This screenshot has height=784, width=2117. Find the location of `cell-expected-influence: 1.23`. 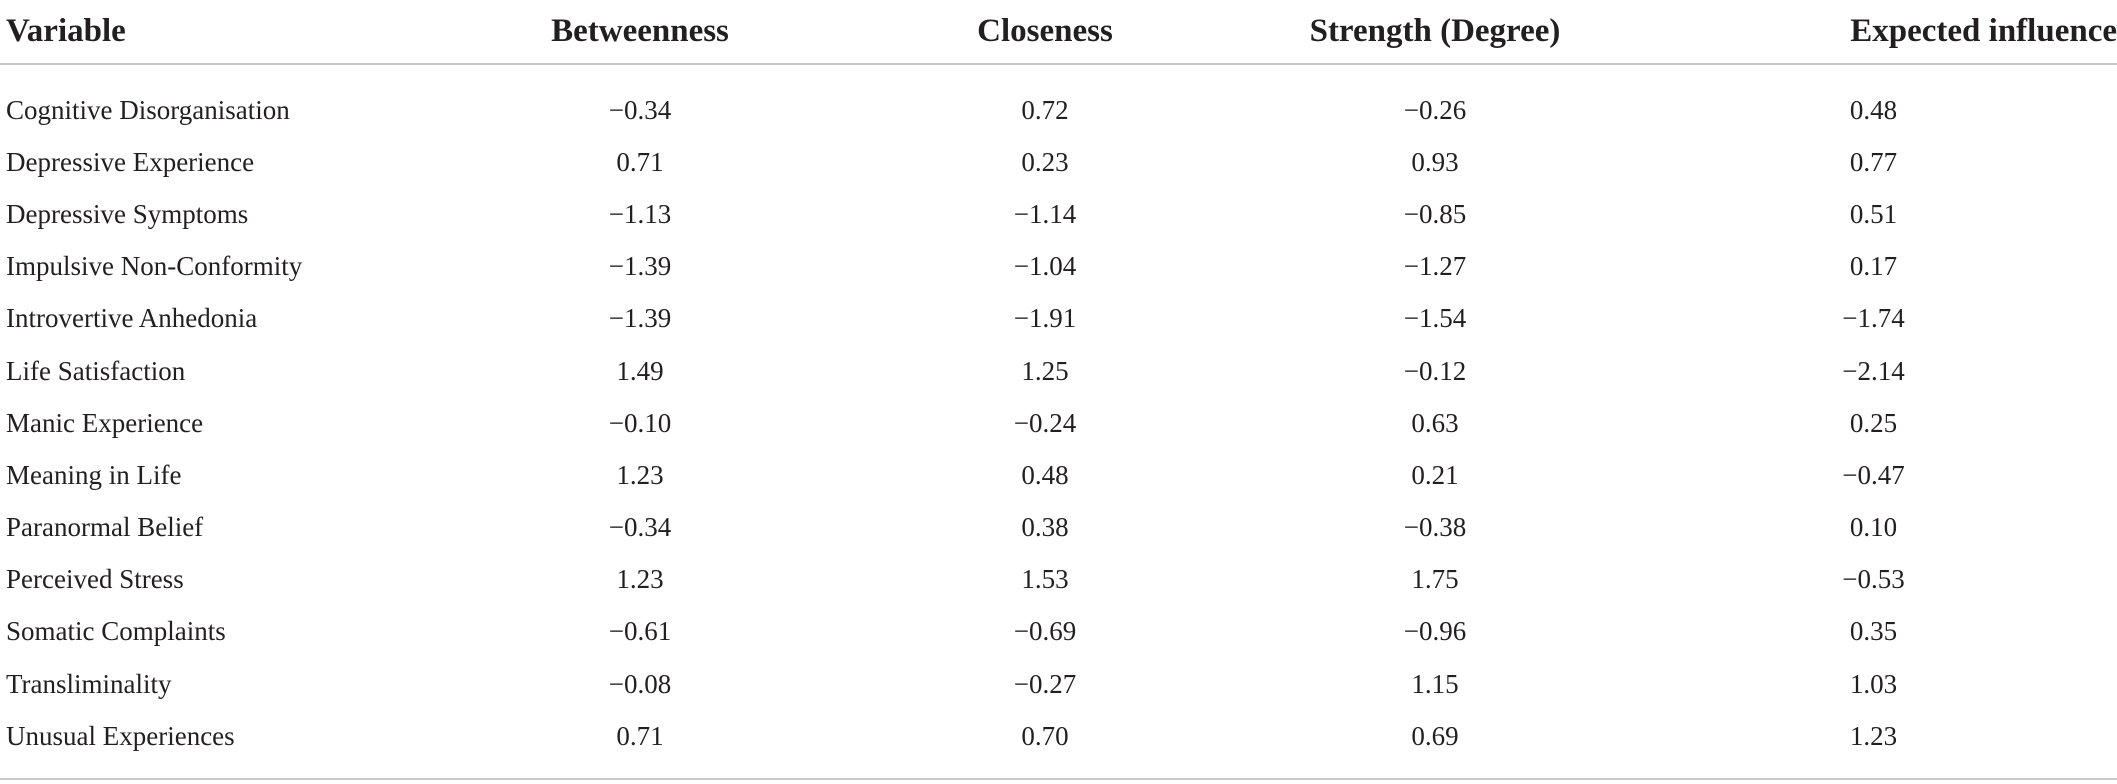

cell-expected-influence: 1.23 is located at coordinates (1873, 735).